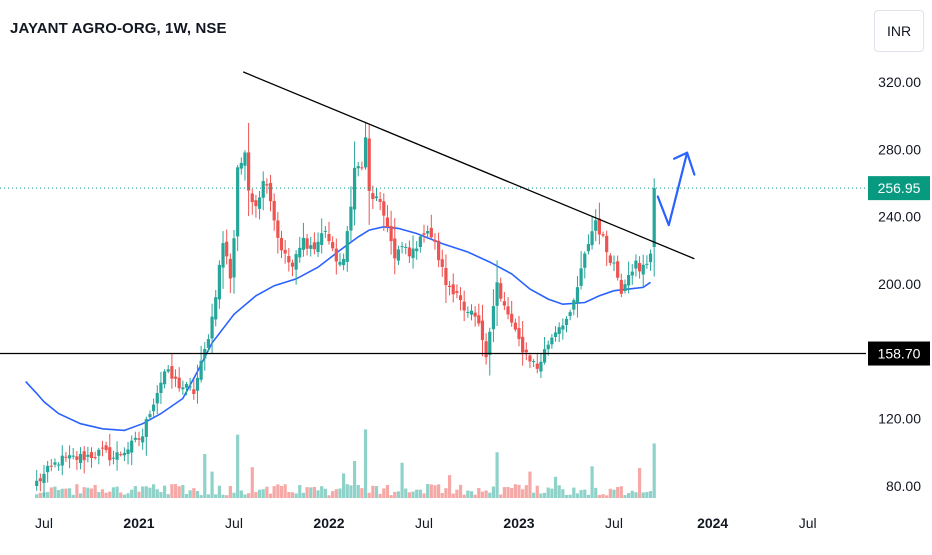 This screenshot has width=932, height=555. What do you see at coordinates (899, 419) in the screenshot?
I see `price-tick-label: 120.00` at bounding box center [899, 419].